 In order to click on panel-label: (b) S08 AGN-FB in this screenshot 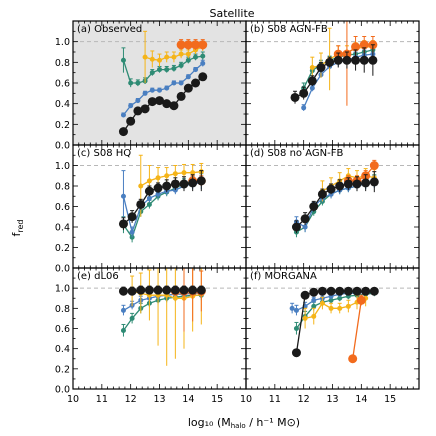, I will do `click(289, 29)`.